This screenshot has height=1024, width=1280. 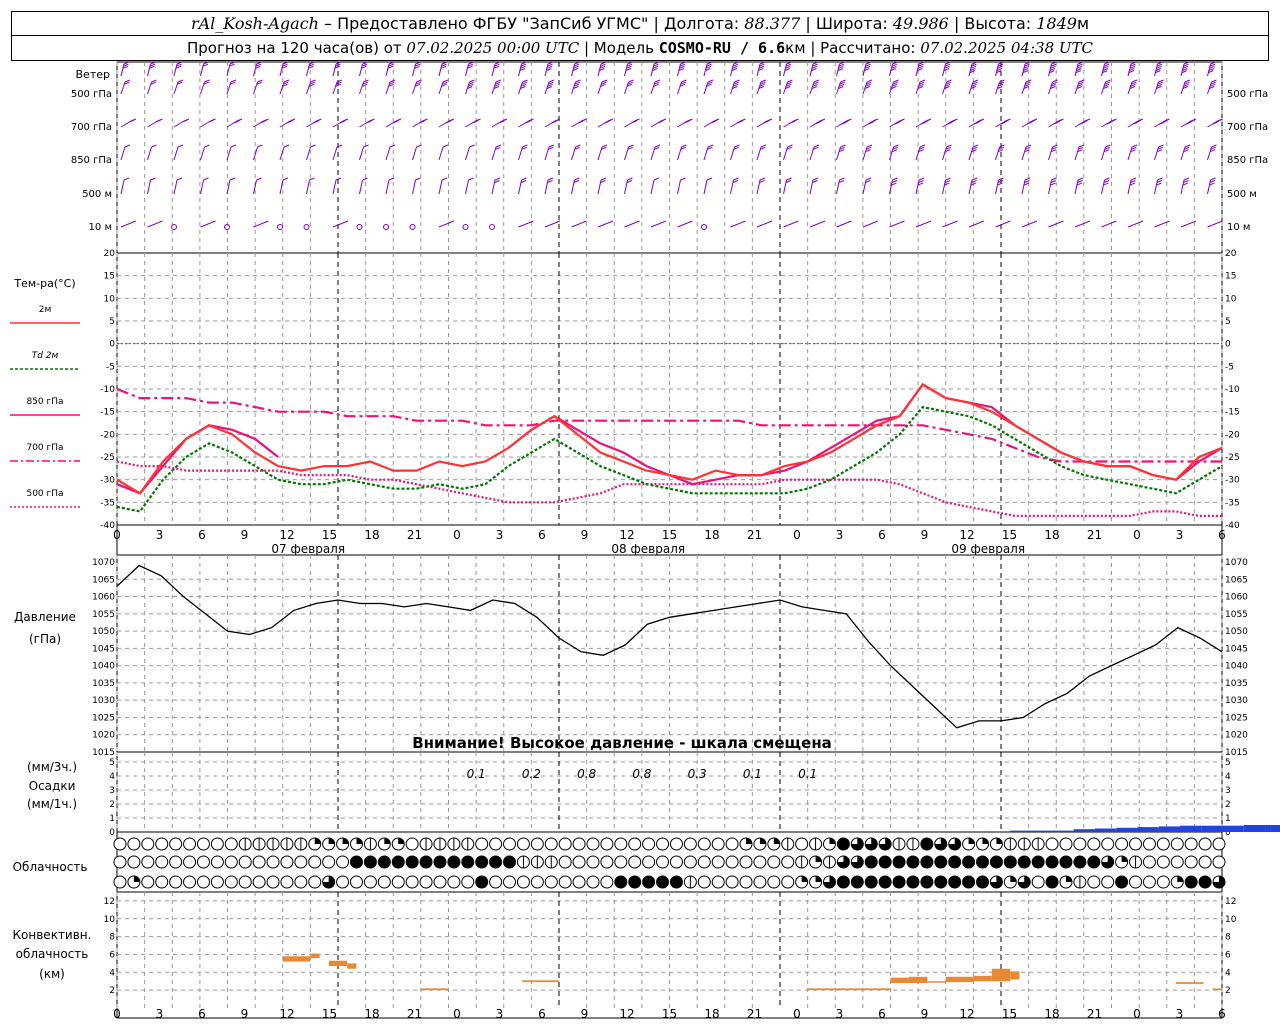 What do you see at coordinates (103, 667) in the screenshot?
I see `pressure-tick-left: 1040` at bounding box center [103, 667].